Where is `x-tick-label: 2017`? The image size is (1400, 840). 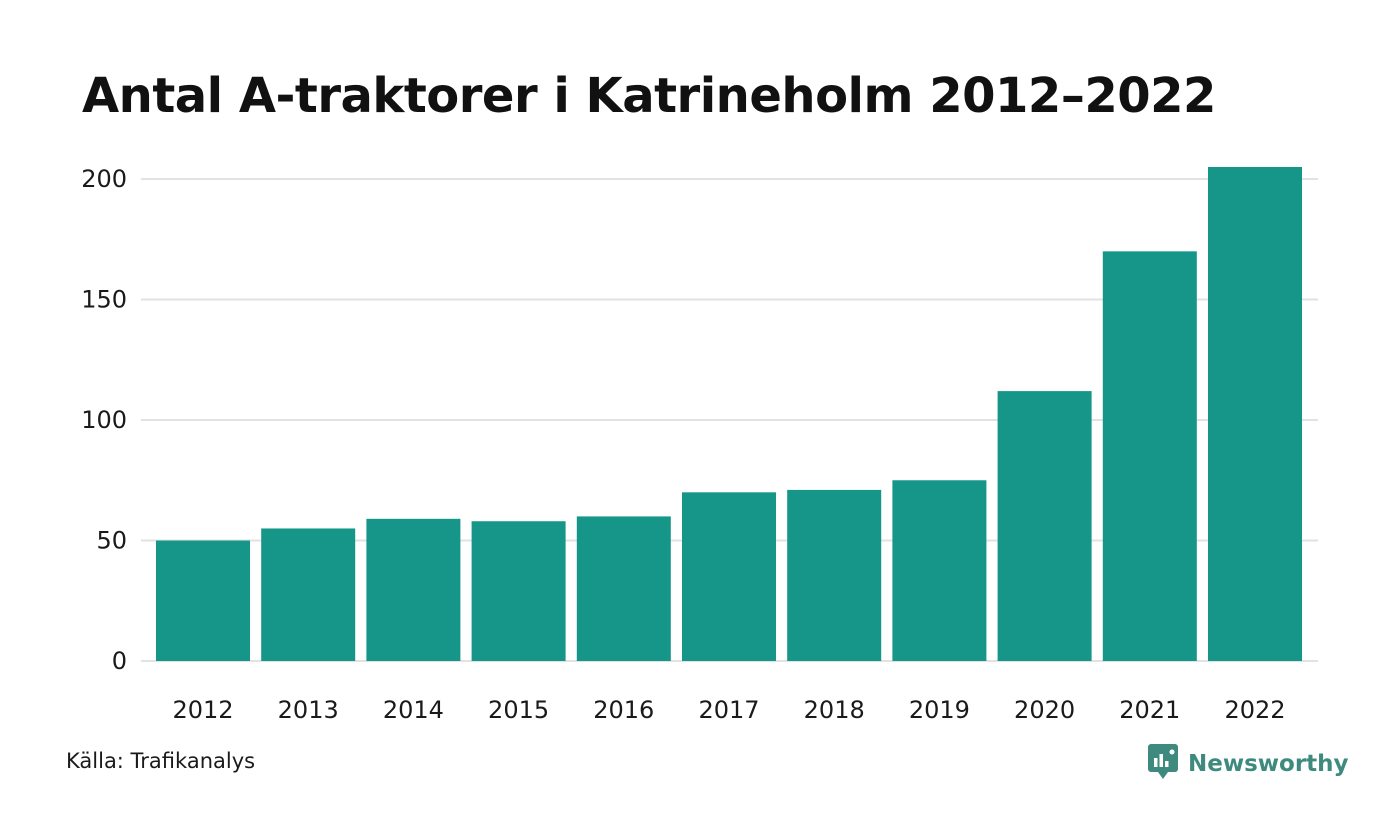 x-tick-label: 2017 is located at coordinates (728, 710).